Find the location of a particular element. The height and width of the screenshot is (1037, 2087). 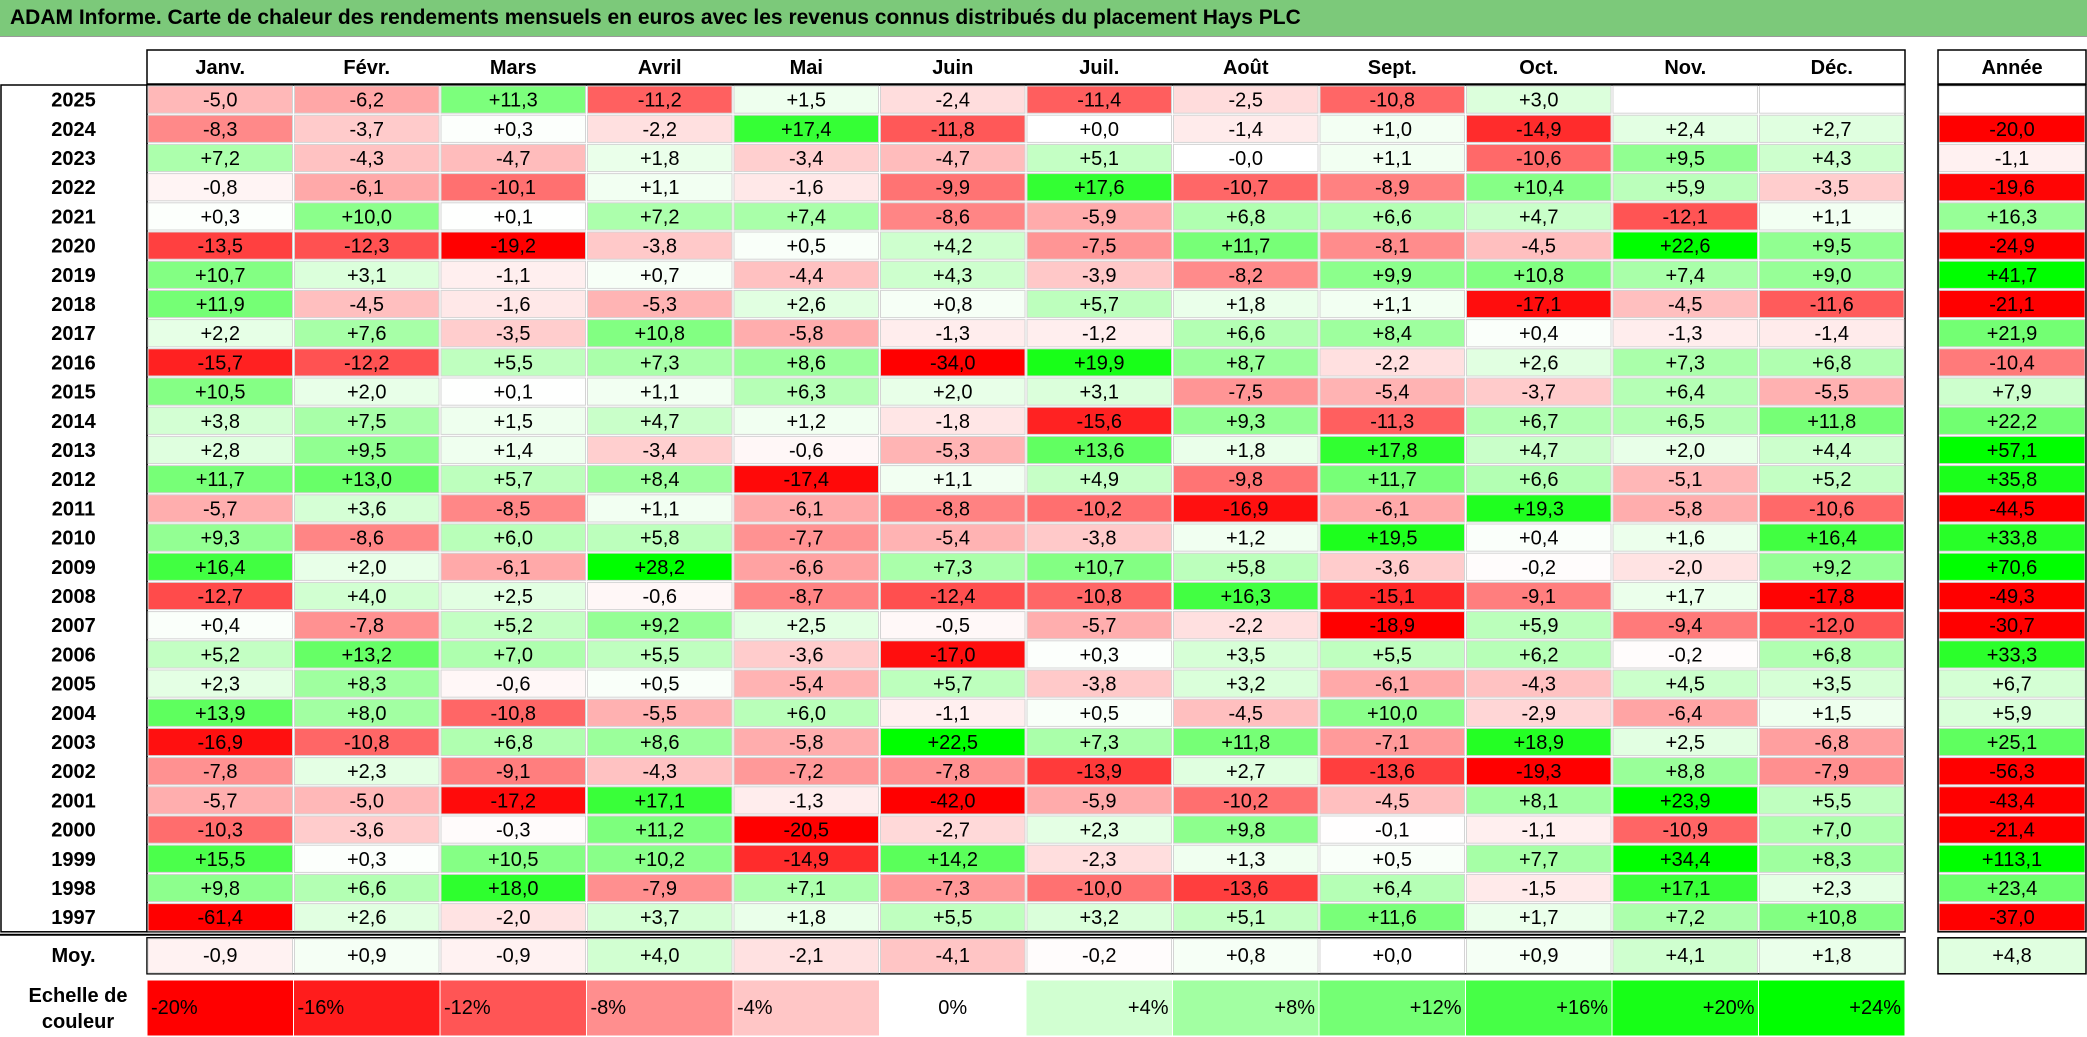

cell-value: +4,2 is located at coordinates (952, 247).